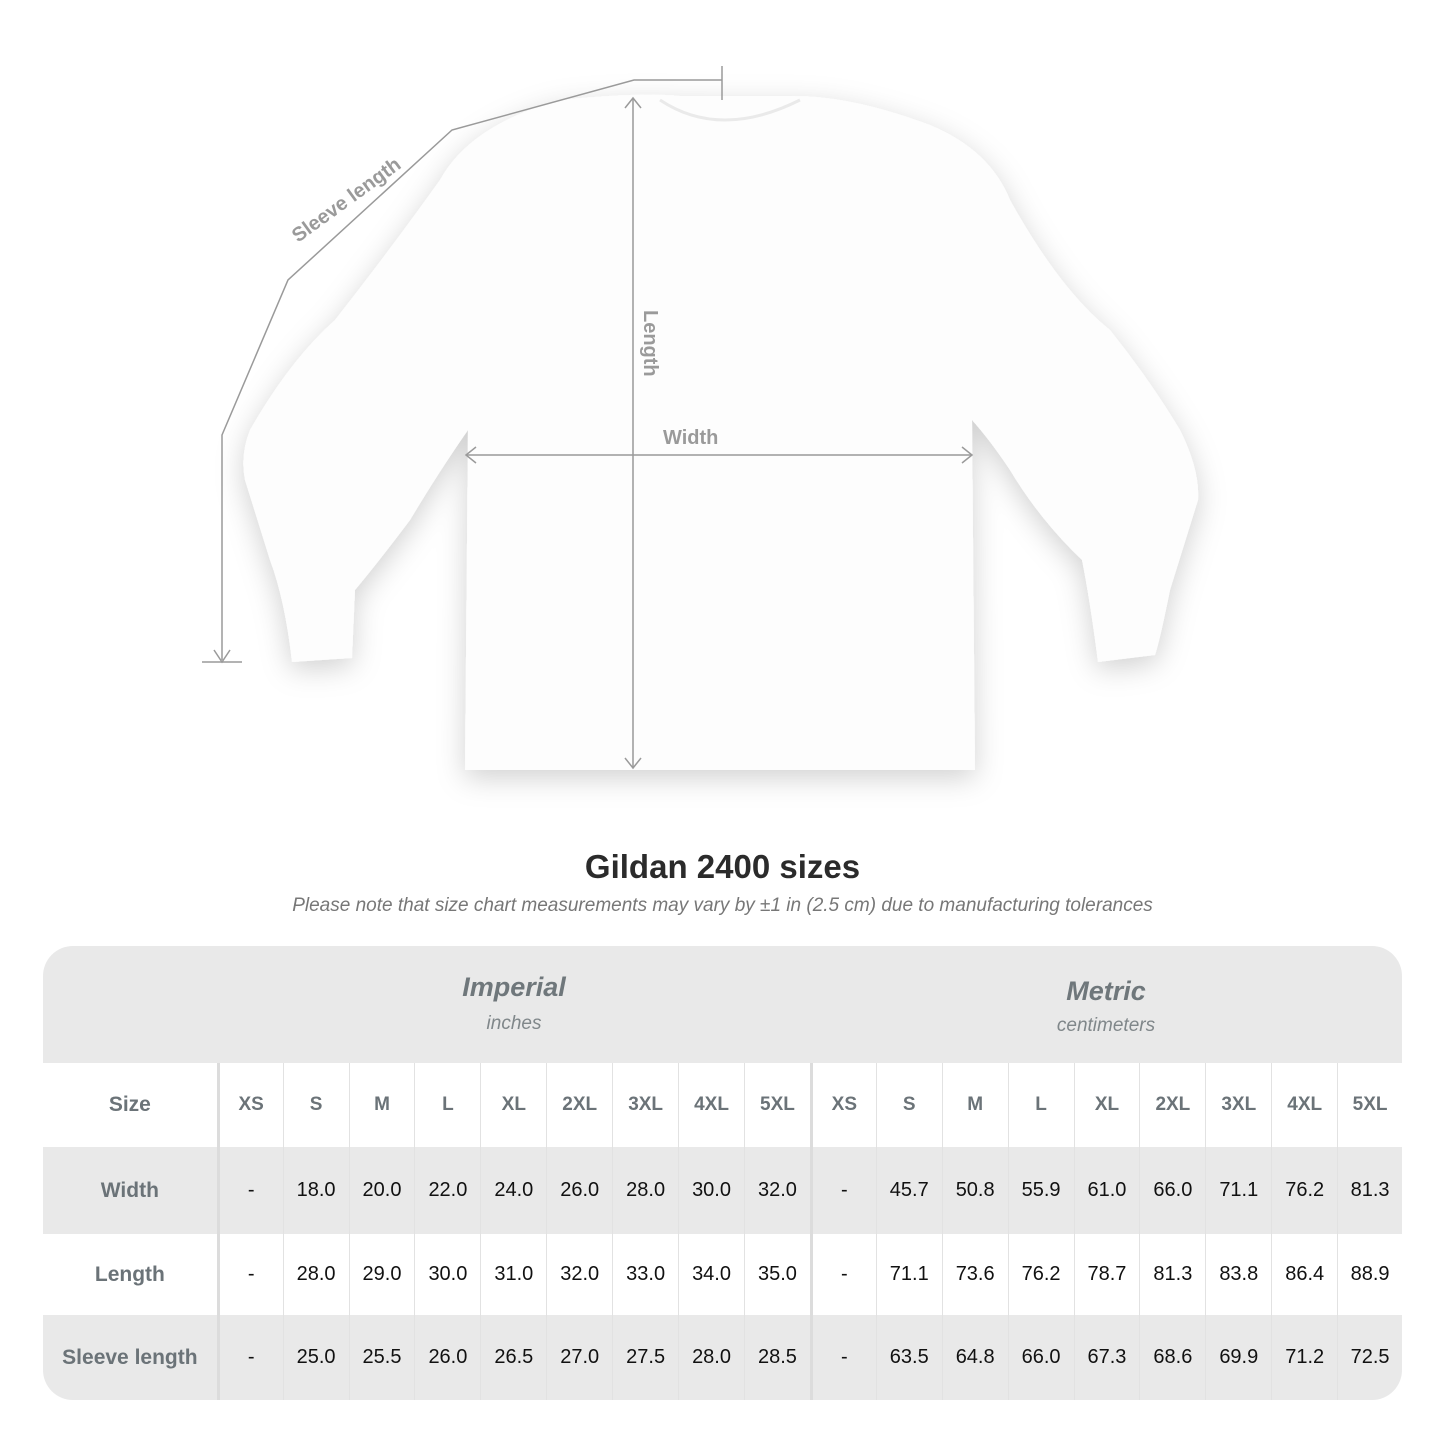 Image resolution: width=1445 pixels, height=1445 pixels. What do you see at coordinates (908, 1190) in the screenshot?
I see `value-cell: 45.7` at bounding box center [908, 1190].